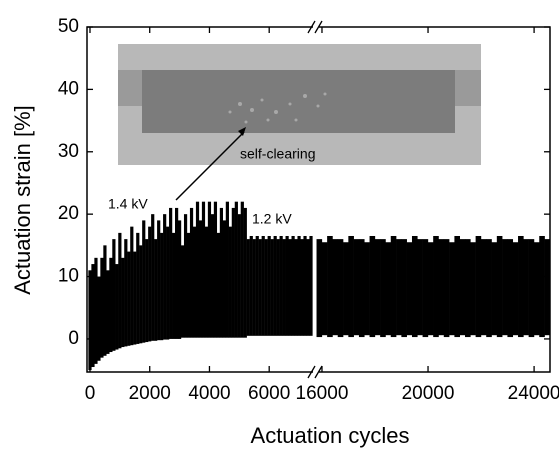  I want to click on x-tick-label: 2000, so click(150, 393).